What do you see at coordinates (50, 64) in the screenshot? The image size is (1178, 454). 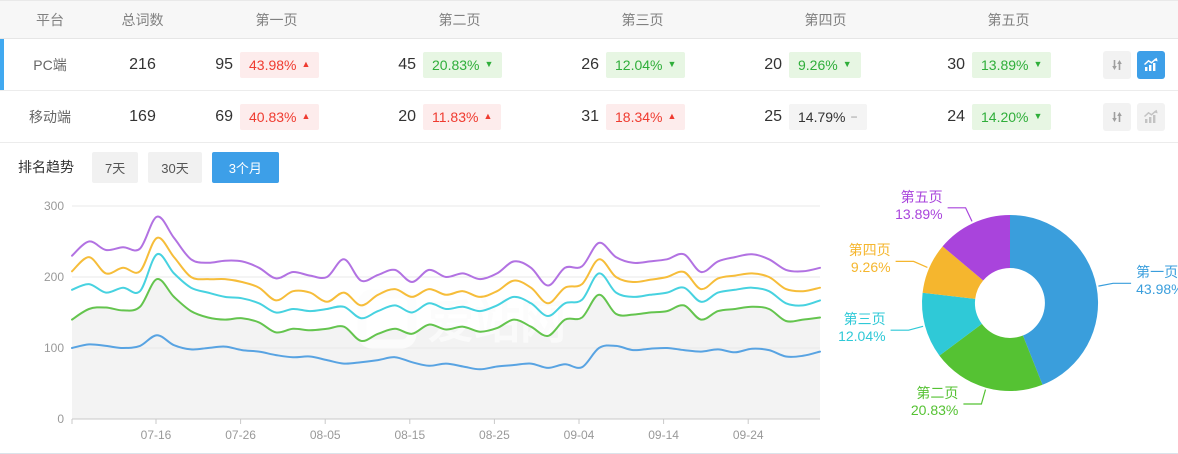 I see `platform-name: PC端` at bounding box center [50, 64].